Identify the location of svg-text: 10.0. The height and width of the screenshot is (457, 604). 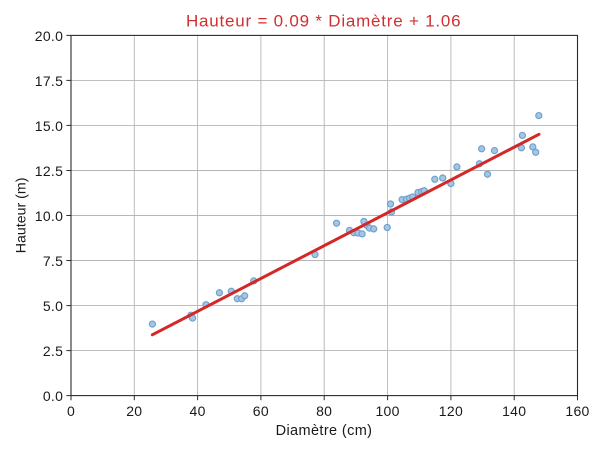
(49, 216).